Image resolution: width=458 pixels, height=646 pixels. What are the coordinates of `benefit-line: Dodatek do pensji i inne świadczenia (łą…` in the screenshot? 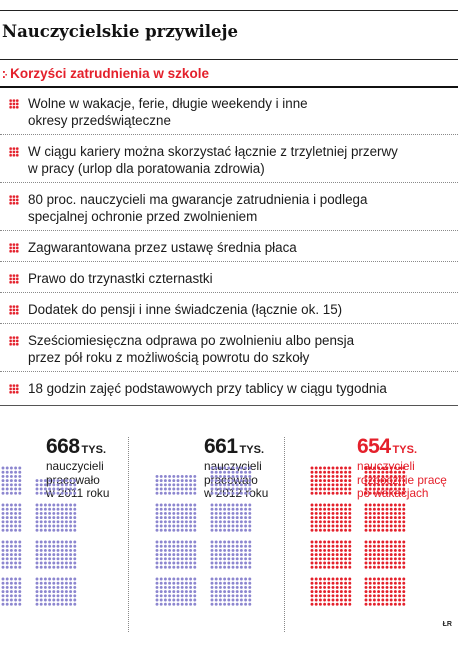 It's located at (185, 309).